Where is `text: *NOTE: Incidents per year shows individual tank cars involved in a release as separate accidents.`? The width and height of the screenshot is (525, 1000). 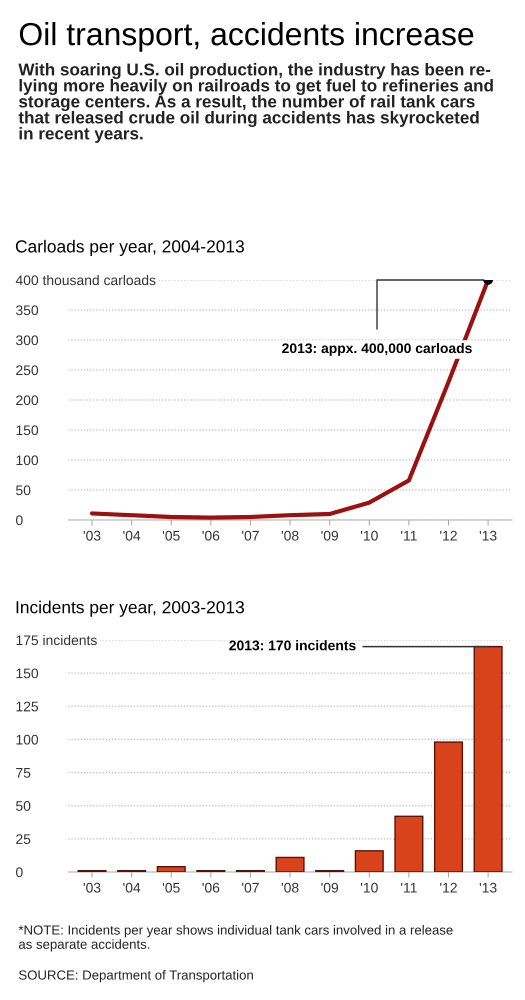
text: *NOTE: Incidents per year shows individual tank cars involved in a release as separate accidents. is located at coordinates (235, 938).